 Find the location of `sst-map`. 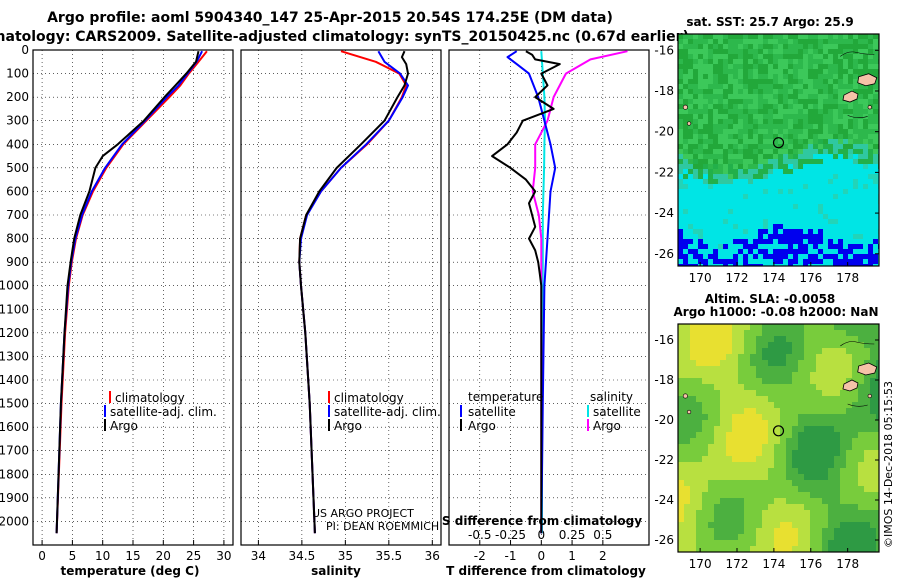

sst-map is located at coordinates (778, 150).